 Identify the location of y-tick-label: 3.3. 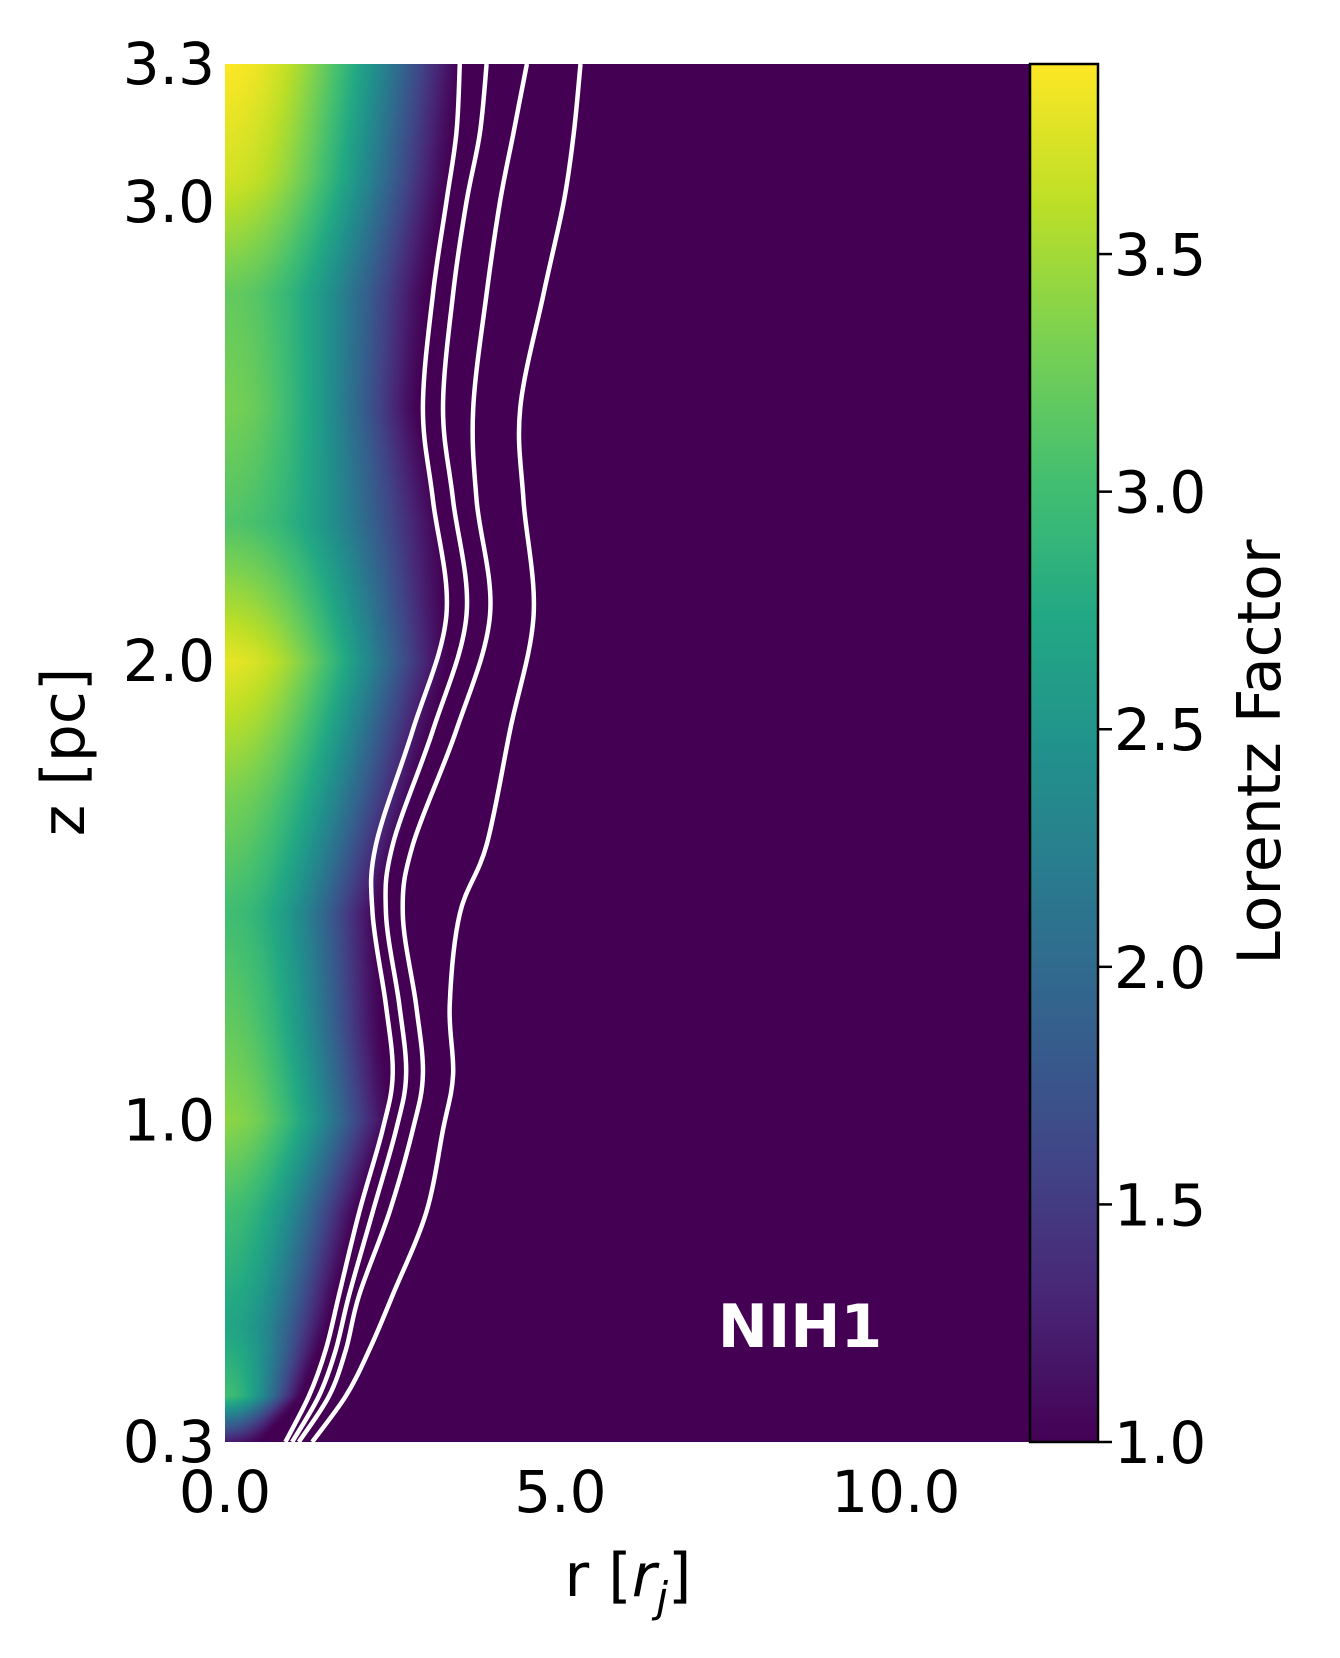
(169, 64).